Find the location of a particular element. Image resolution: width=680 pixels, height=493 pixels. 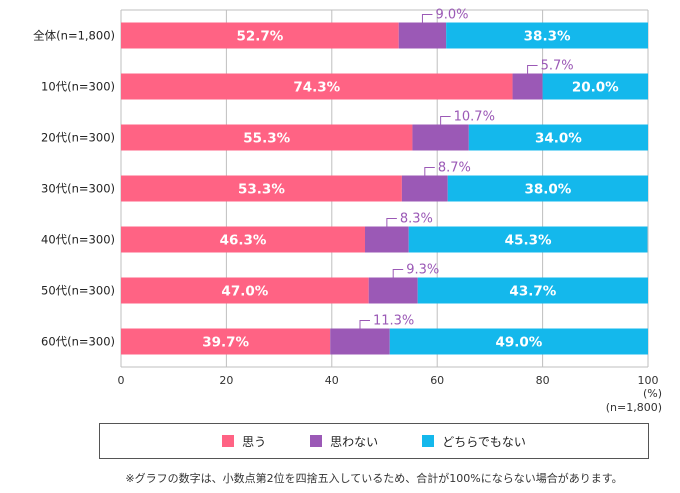

data-label-2-1: 20.0% is located at coordinates (595, 88).